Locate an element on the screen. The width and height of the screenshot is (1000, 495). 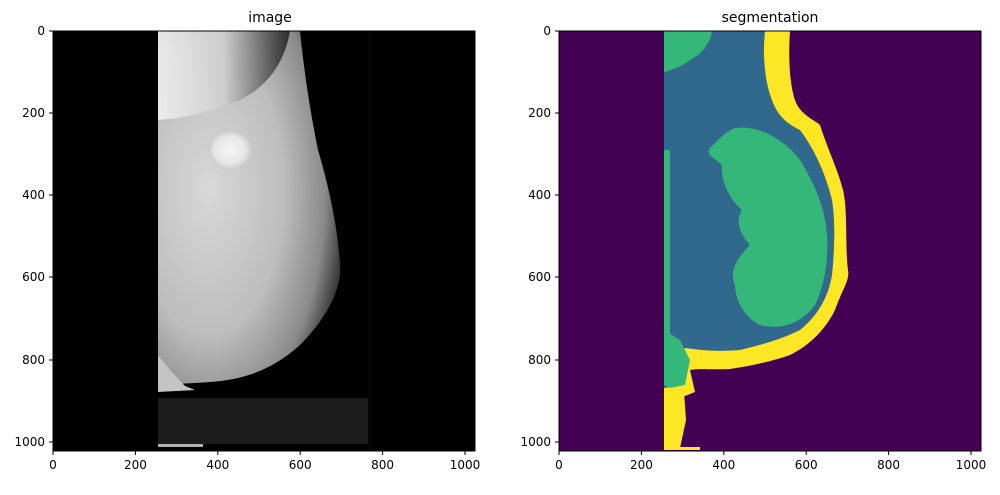
image-ytick: 400 is located at coordinates (33, 195).